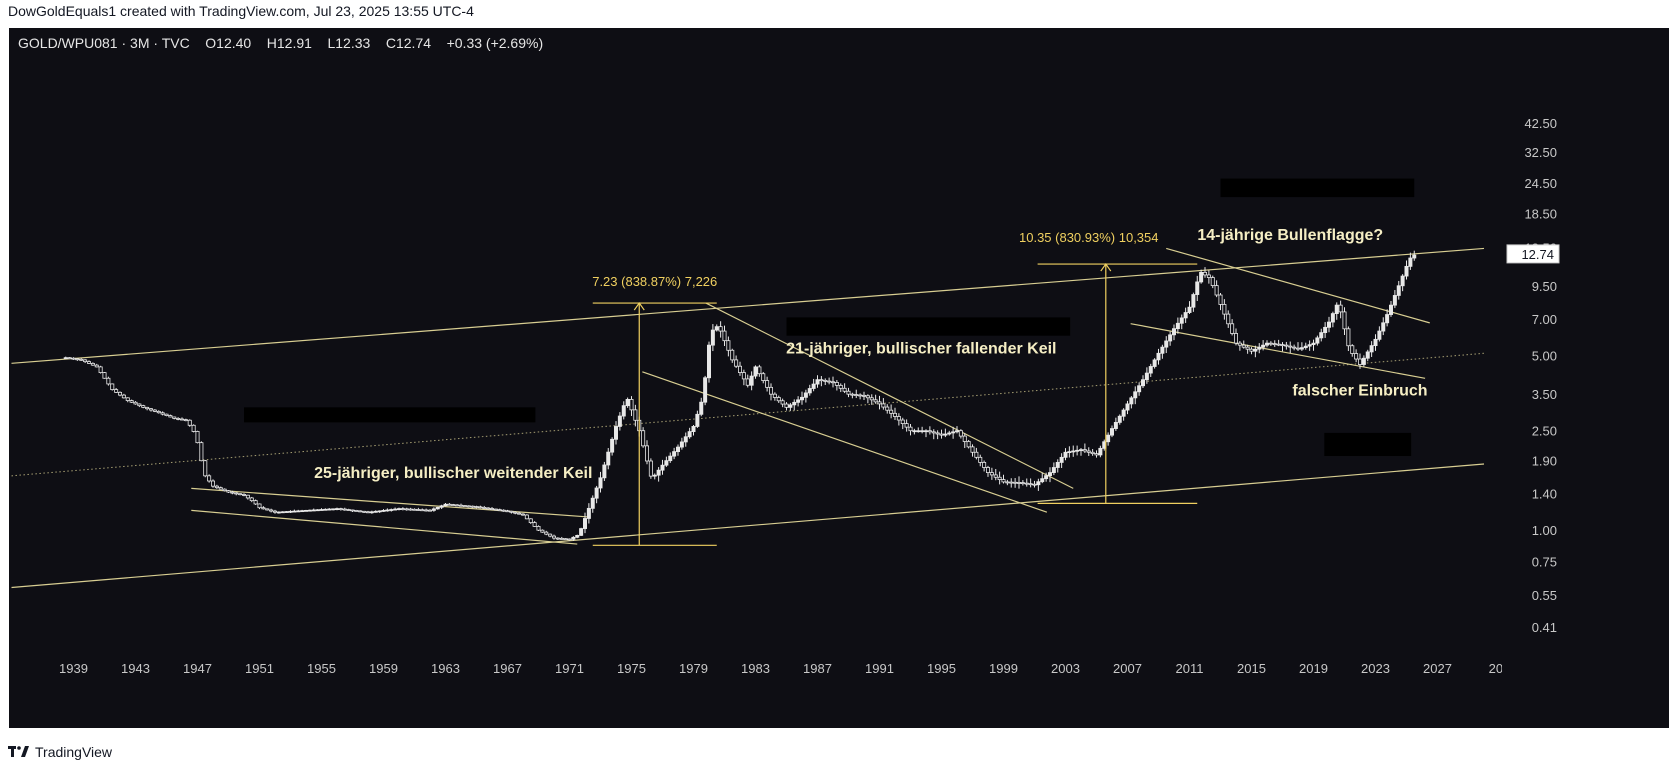 Image resolution: width=1675 pixels, height=763 pixels. I want to click on measure-label: 7.23 (838.87%) 7,226, so click(654, 281).